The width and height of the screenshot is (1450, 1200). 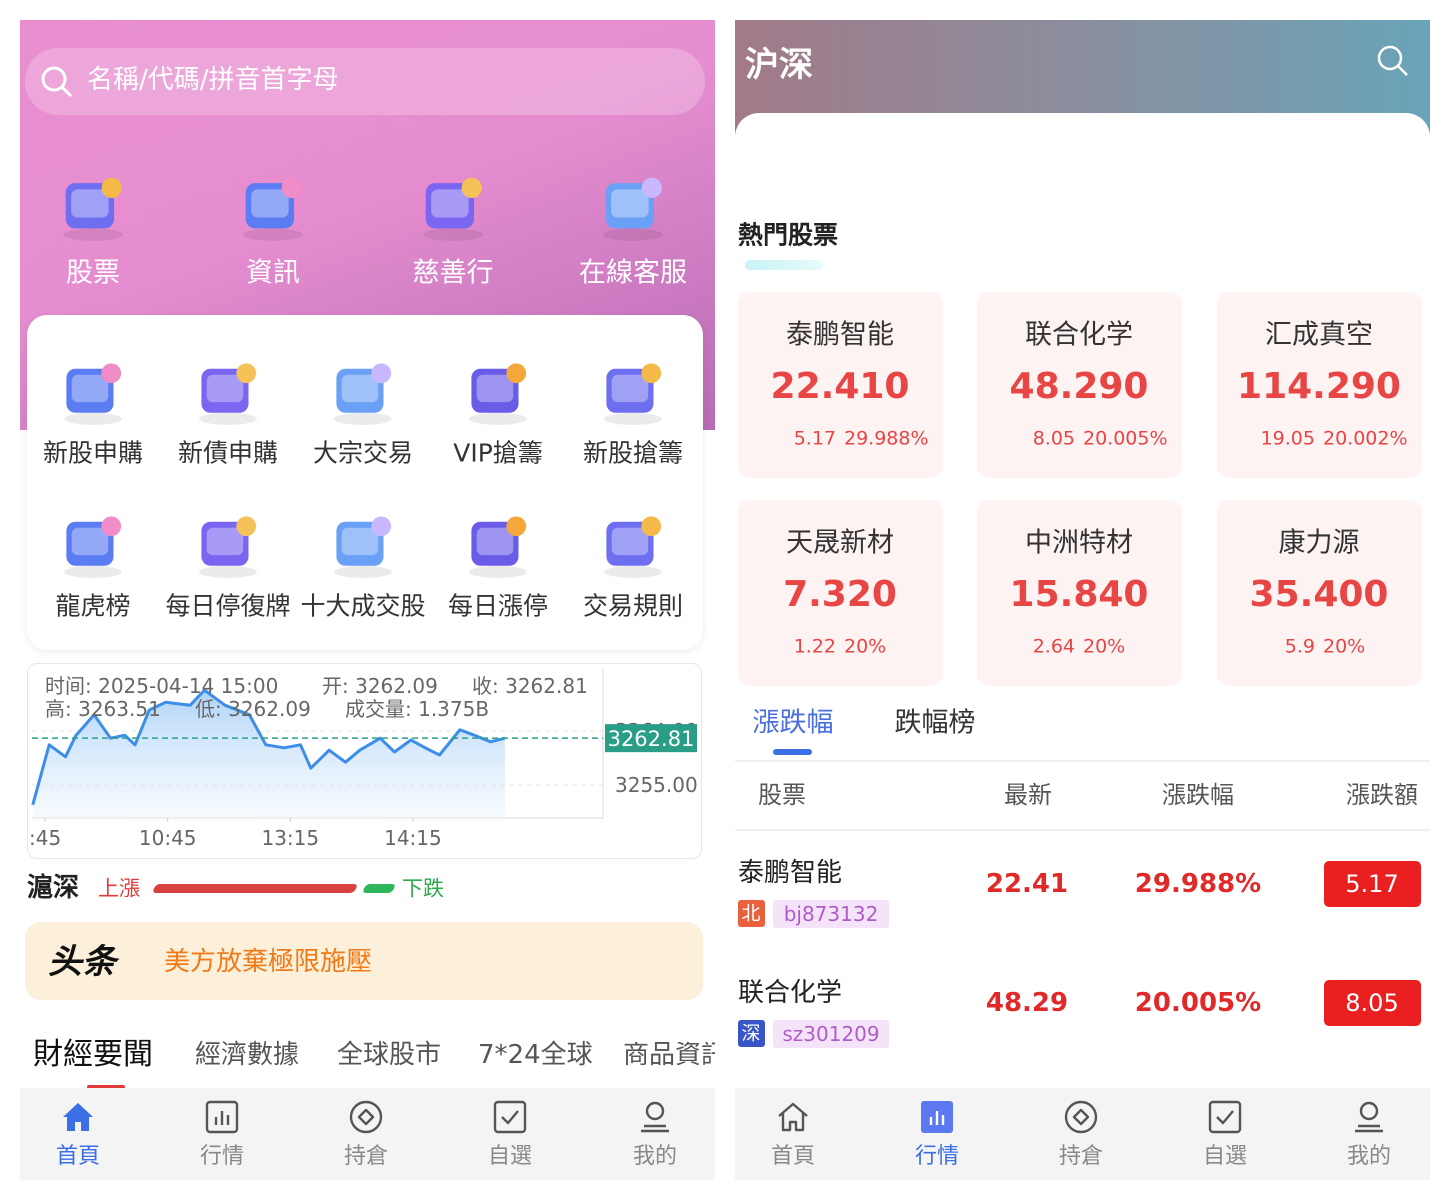 What do you see at coordinates (247, 1055) in the screenshot?
I see `news-tab: 經濟數據` at bounding box center [247, 1055].